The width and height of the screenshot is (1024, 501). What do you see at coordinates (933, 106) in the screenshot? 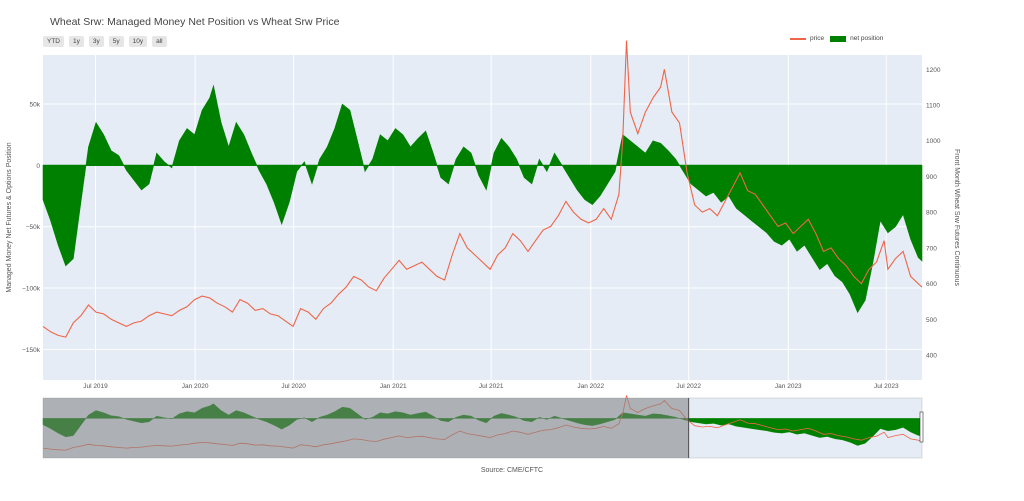
I see `y-right-tick-label: 1100` at bounding box center [933, 106].